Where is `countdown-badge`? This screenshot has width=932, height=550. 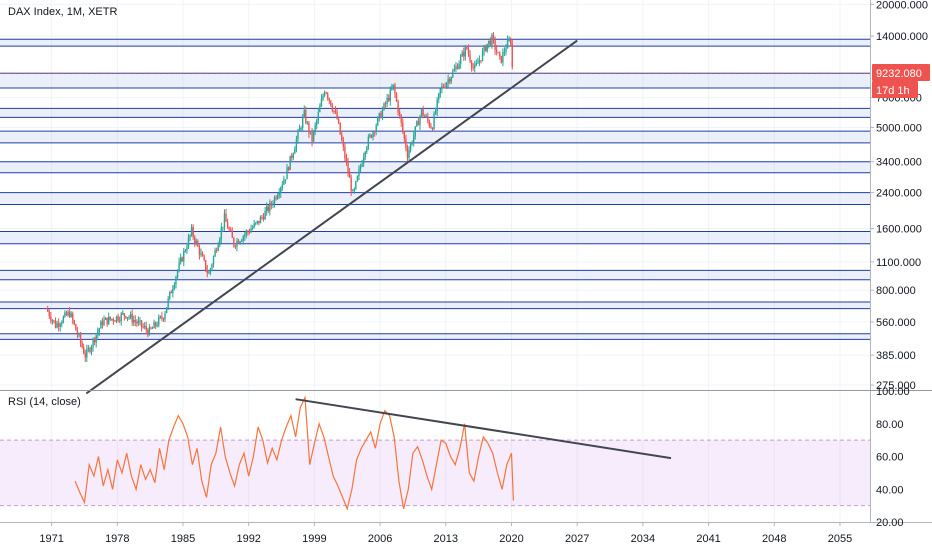 countdown-badge is located at coordinates (895, 89).